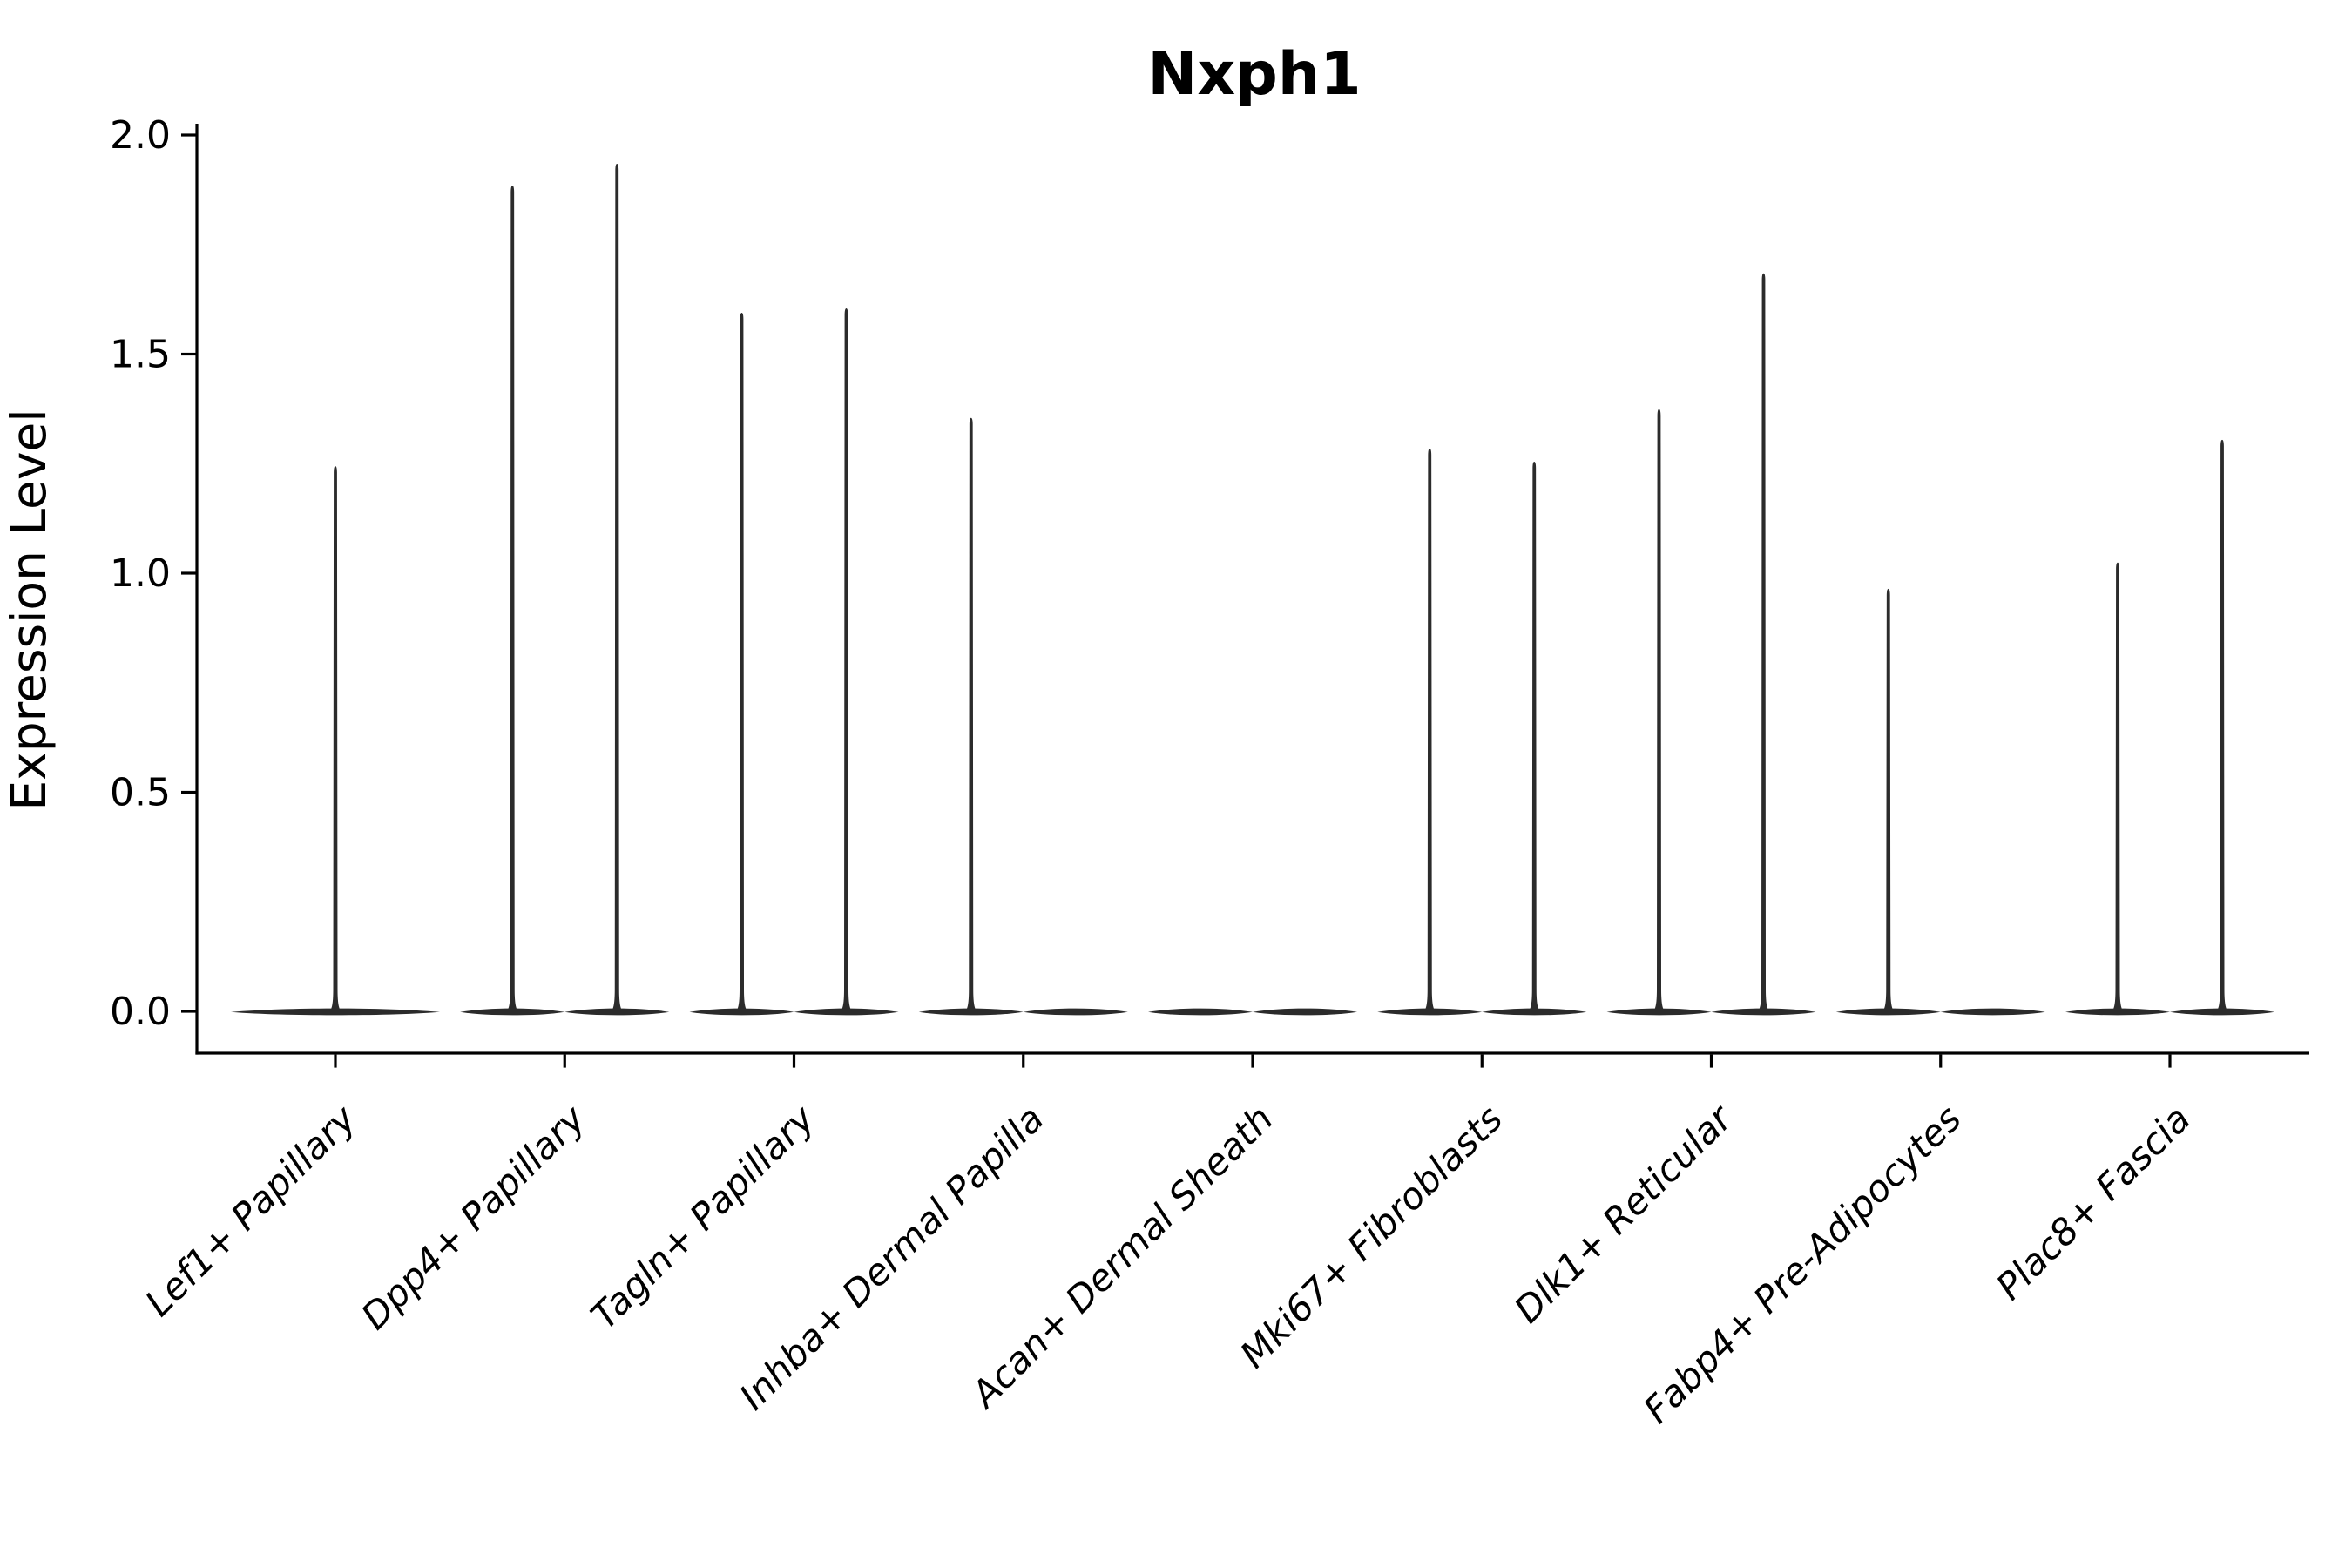 The height and width of the screenshot is (1568, 2352). Describe the element at coordinates (2170, 727) in the screenshot. I see `violin-plac8-fascia` at that location.